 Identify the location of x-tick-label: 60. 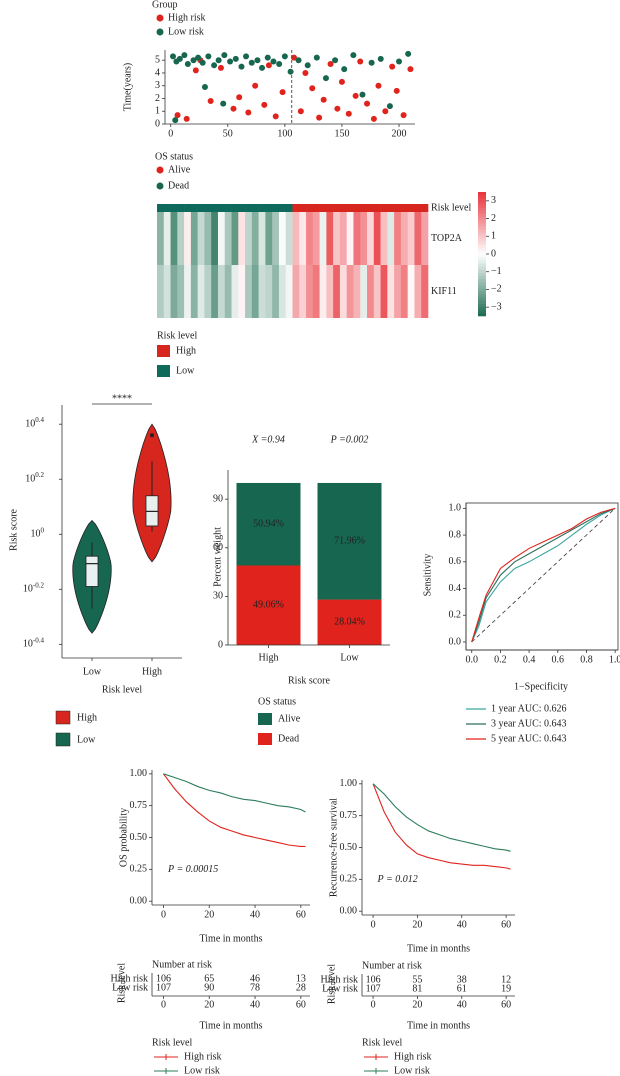
(301, 914).